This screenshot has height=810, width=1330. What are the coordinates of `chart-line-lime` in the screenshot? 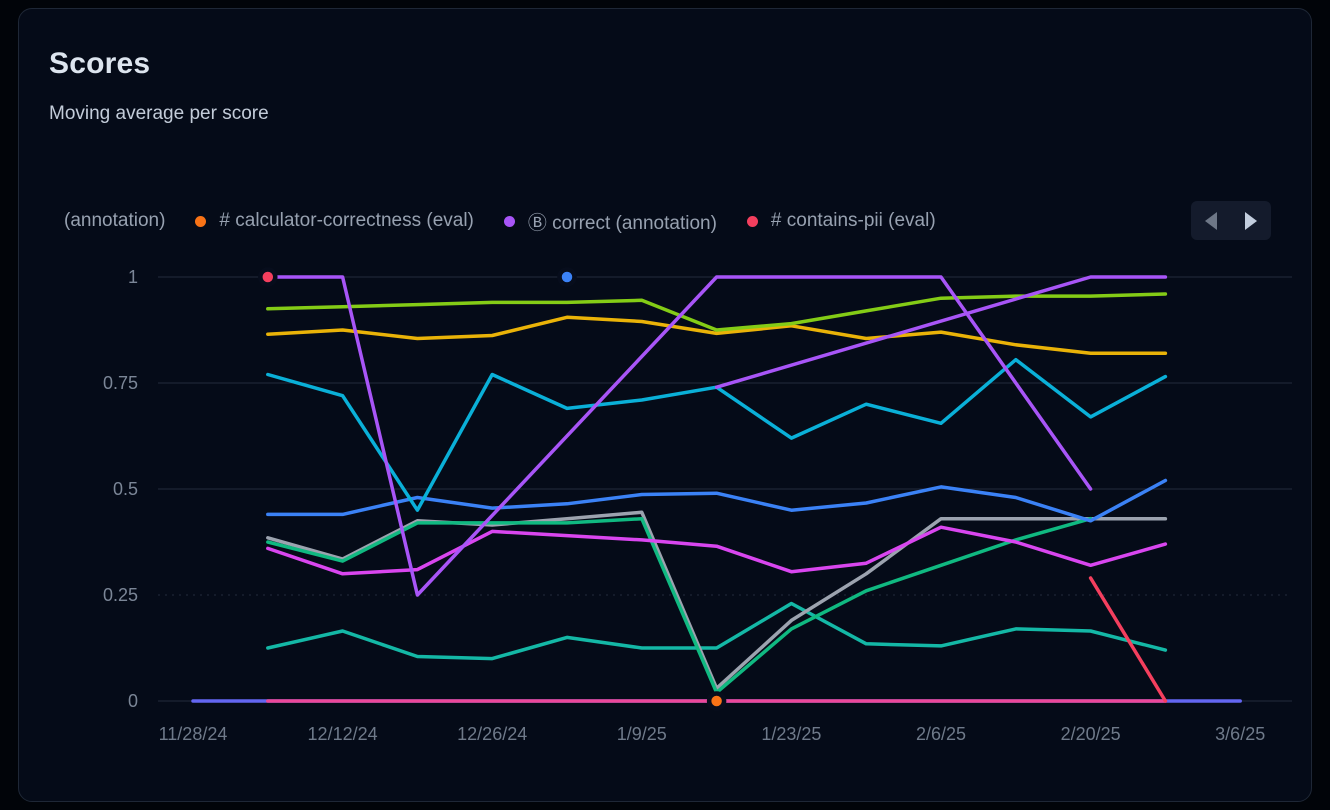 It's located at (717, 312).